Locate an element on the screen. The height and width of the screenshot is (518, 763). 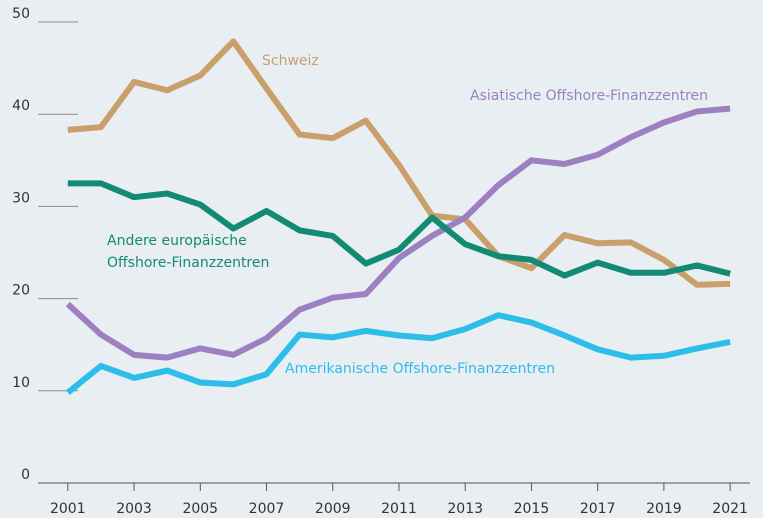
series-label: Amerikanische Offshore-Finanzzentren is located at coordinates (420, 369).